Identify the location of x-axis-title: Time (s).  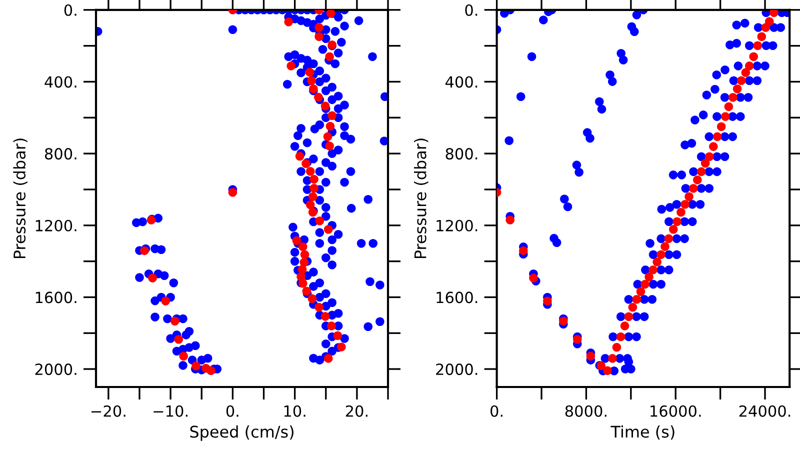
(642, 432).